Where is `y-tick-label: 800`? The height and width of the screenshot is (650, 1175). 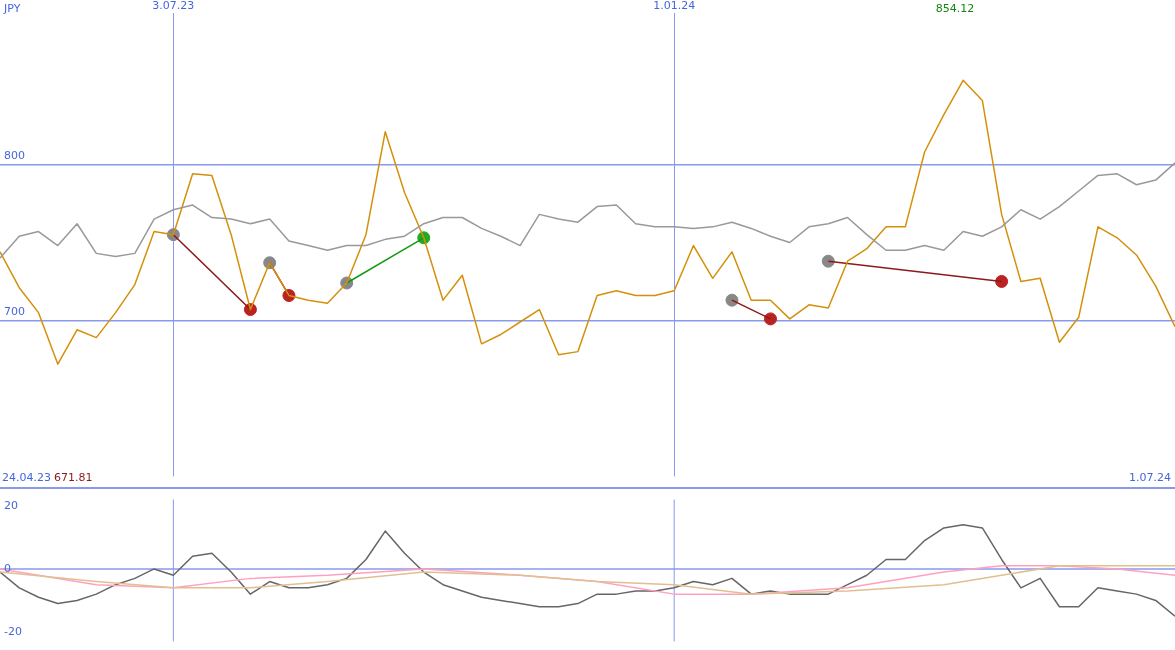 y-tick-label: 800 is located at coordinates (14, 156).